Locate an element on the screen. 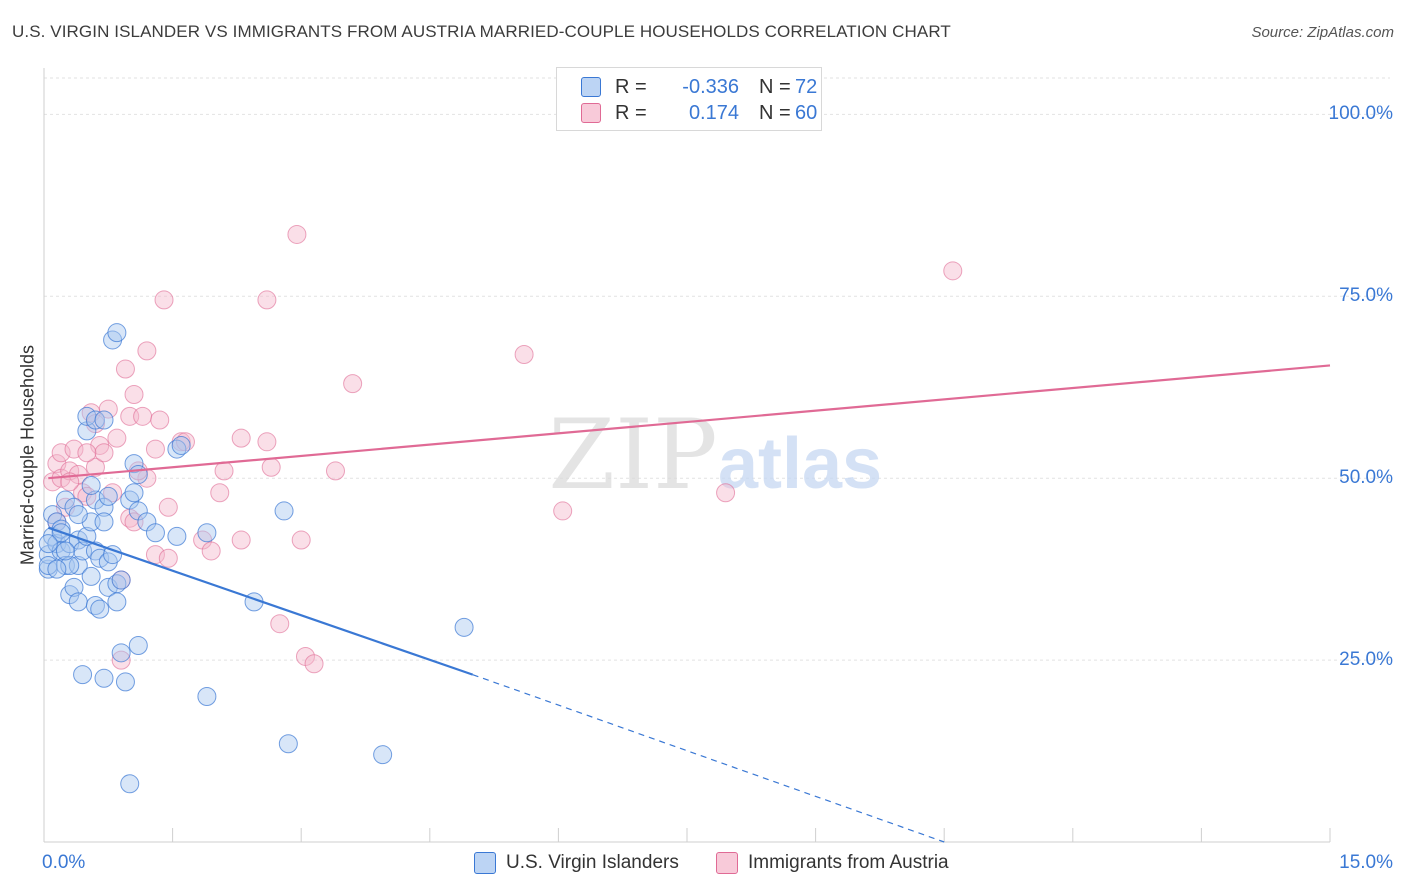 The width and height of the screenshot is (1406, 892). watermark: ZIP atlas is located at coordinates (715, 455).